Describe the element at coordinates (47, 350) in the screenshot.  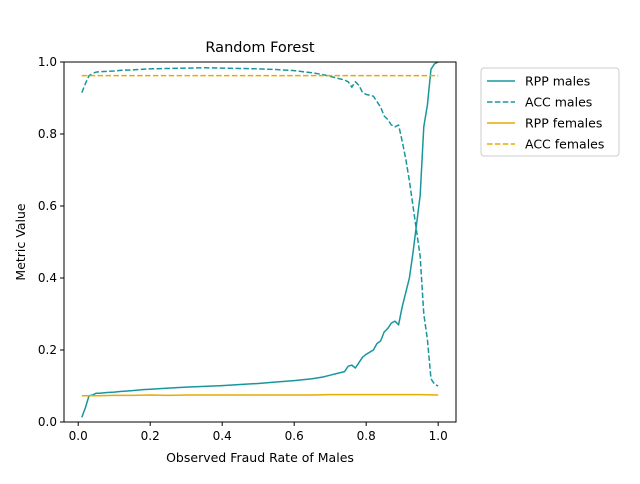
I see `y-tick-label: 0.2` at that location.